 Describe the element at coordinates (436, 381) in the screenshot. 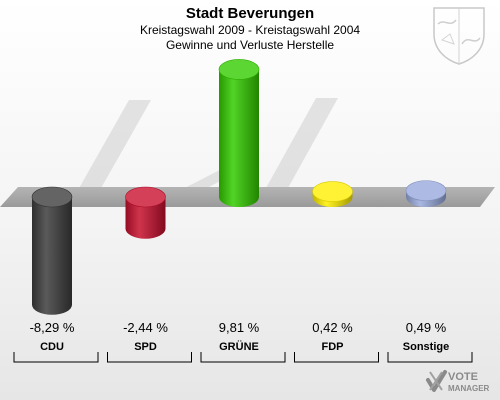

I see `checkmark-icon` at that location.